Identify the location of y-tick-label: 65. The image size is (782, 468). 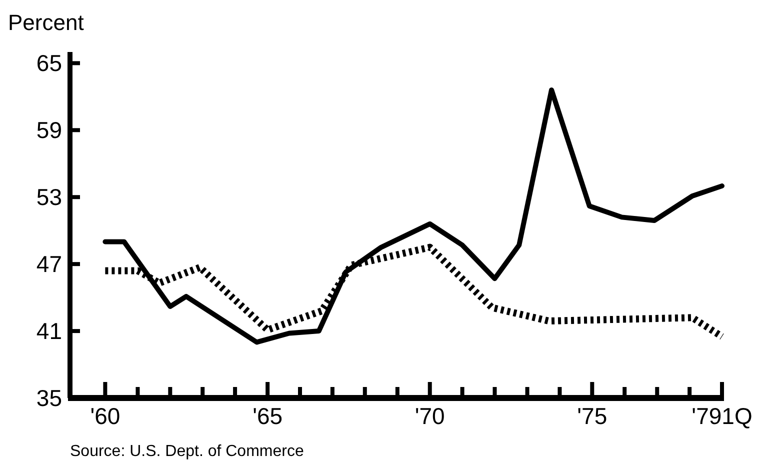
(49, 63).